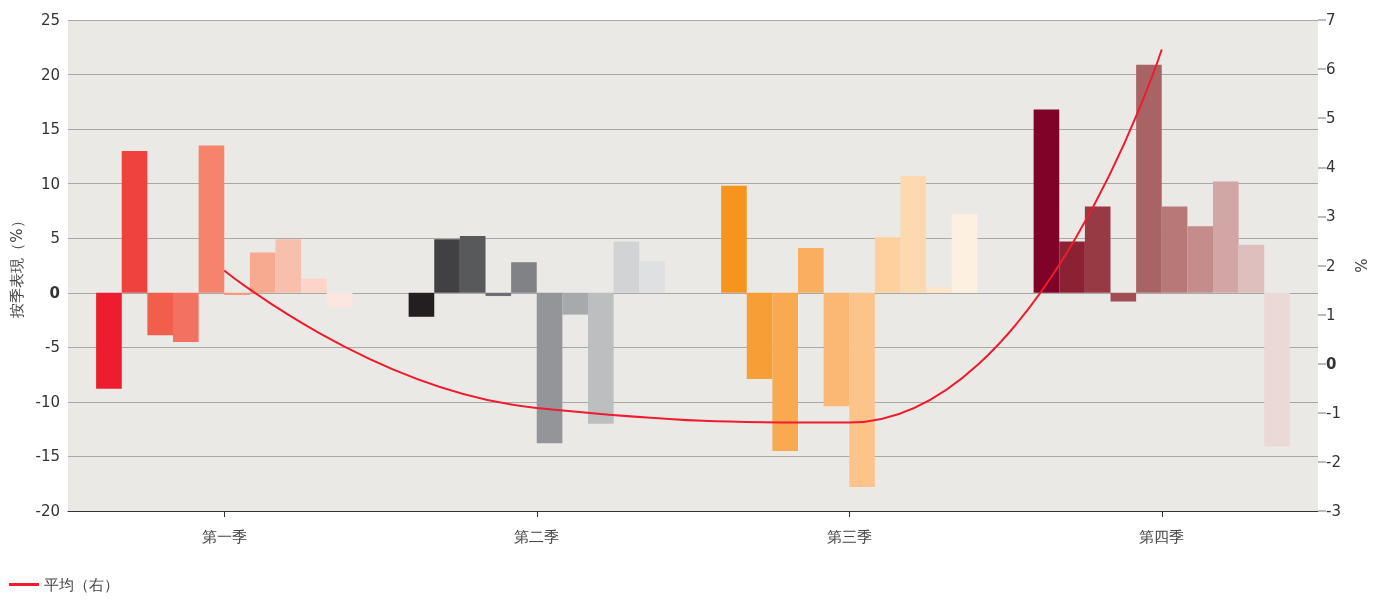 The width and height of the screenshot is (1382, 601). Describe the element at coordinates (1331, 216) in the screenshot. I see `y2-tick-label: 3` at that location.